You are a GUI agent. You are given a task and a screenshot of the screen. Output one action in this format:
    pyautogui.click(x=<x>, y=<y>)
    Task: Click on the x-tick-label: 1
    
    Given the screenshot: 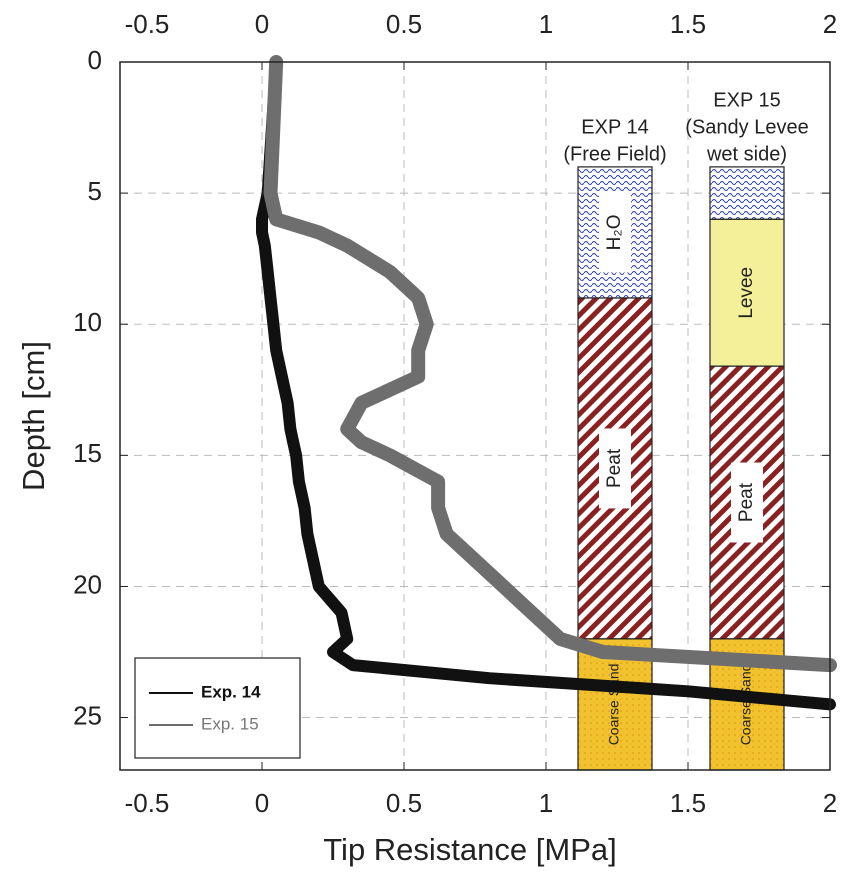 What is the action you would take?
    pyautogui.click(x=546, y=803)
    